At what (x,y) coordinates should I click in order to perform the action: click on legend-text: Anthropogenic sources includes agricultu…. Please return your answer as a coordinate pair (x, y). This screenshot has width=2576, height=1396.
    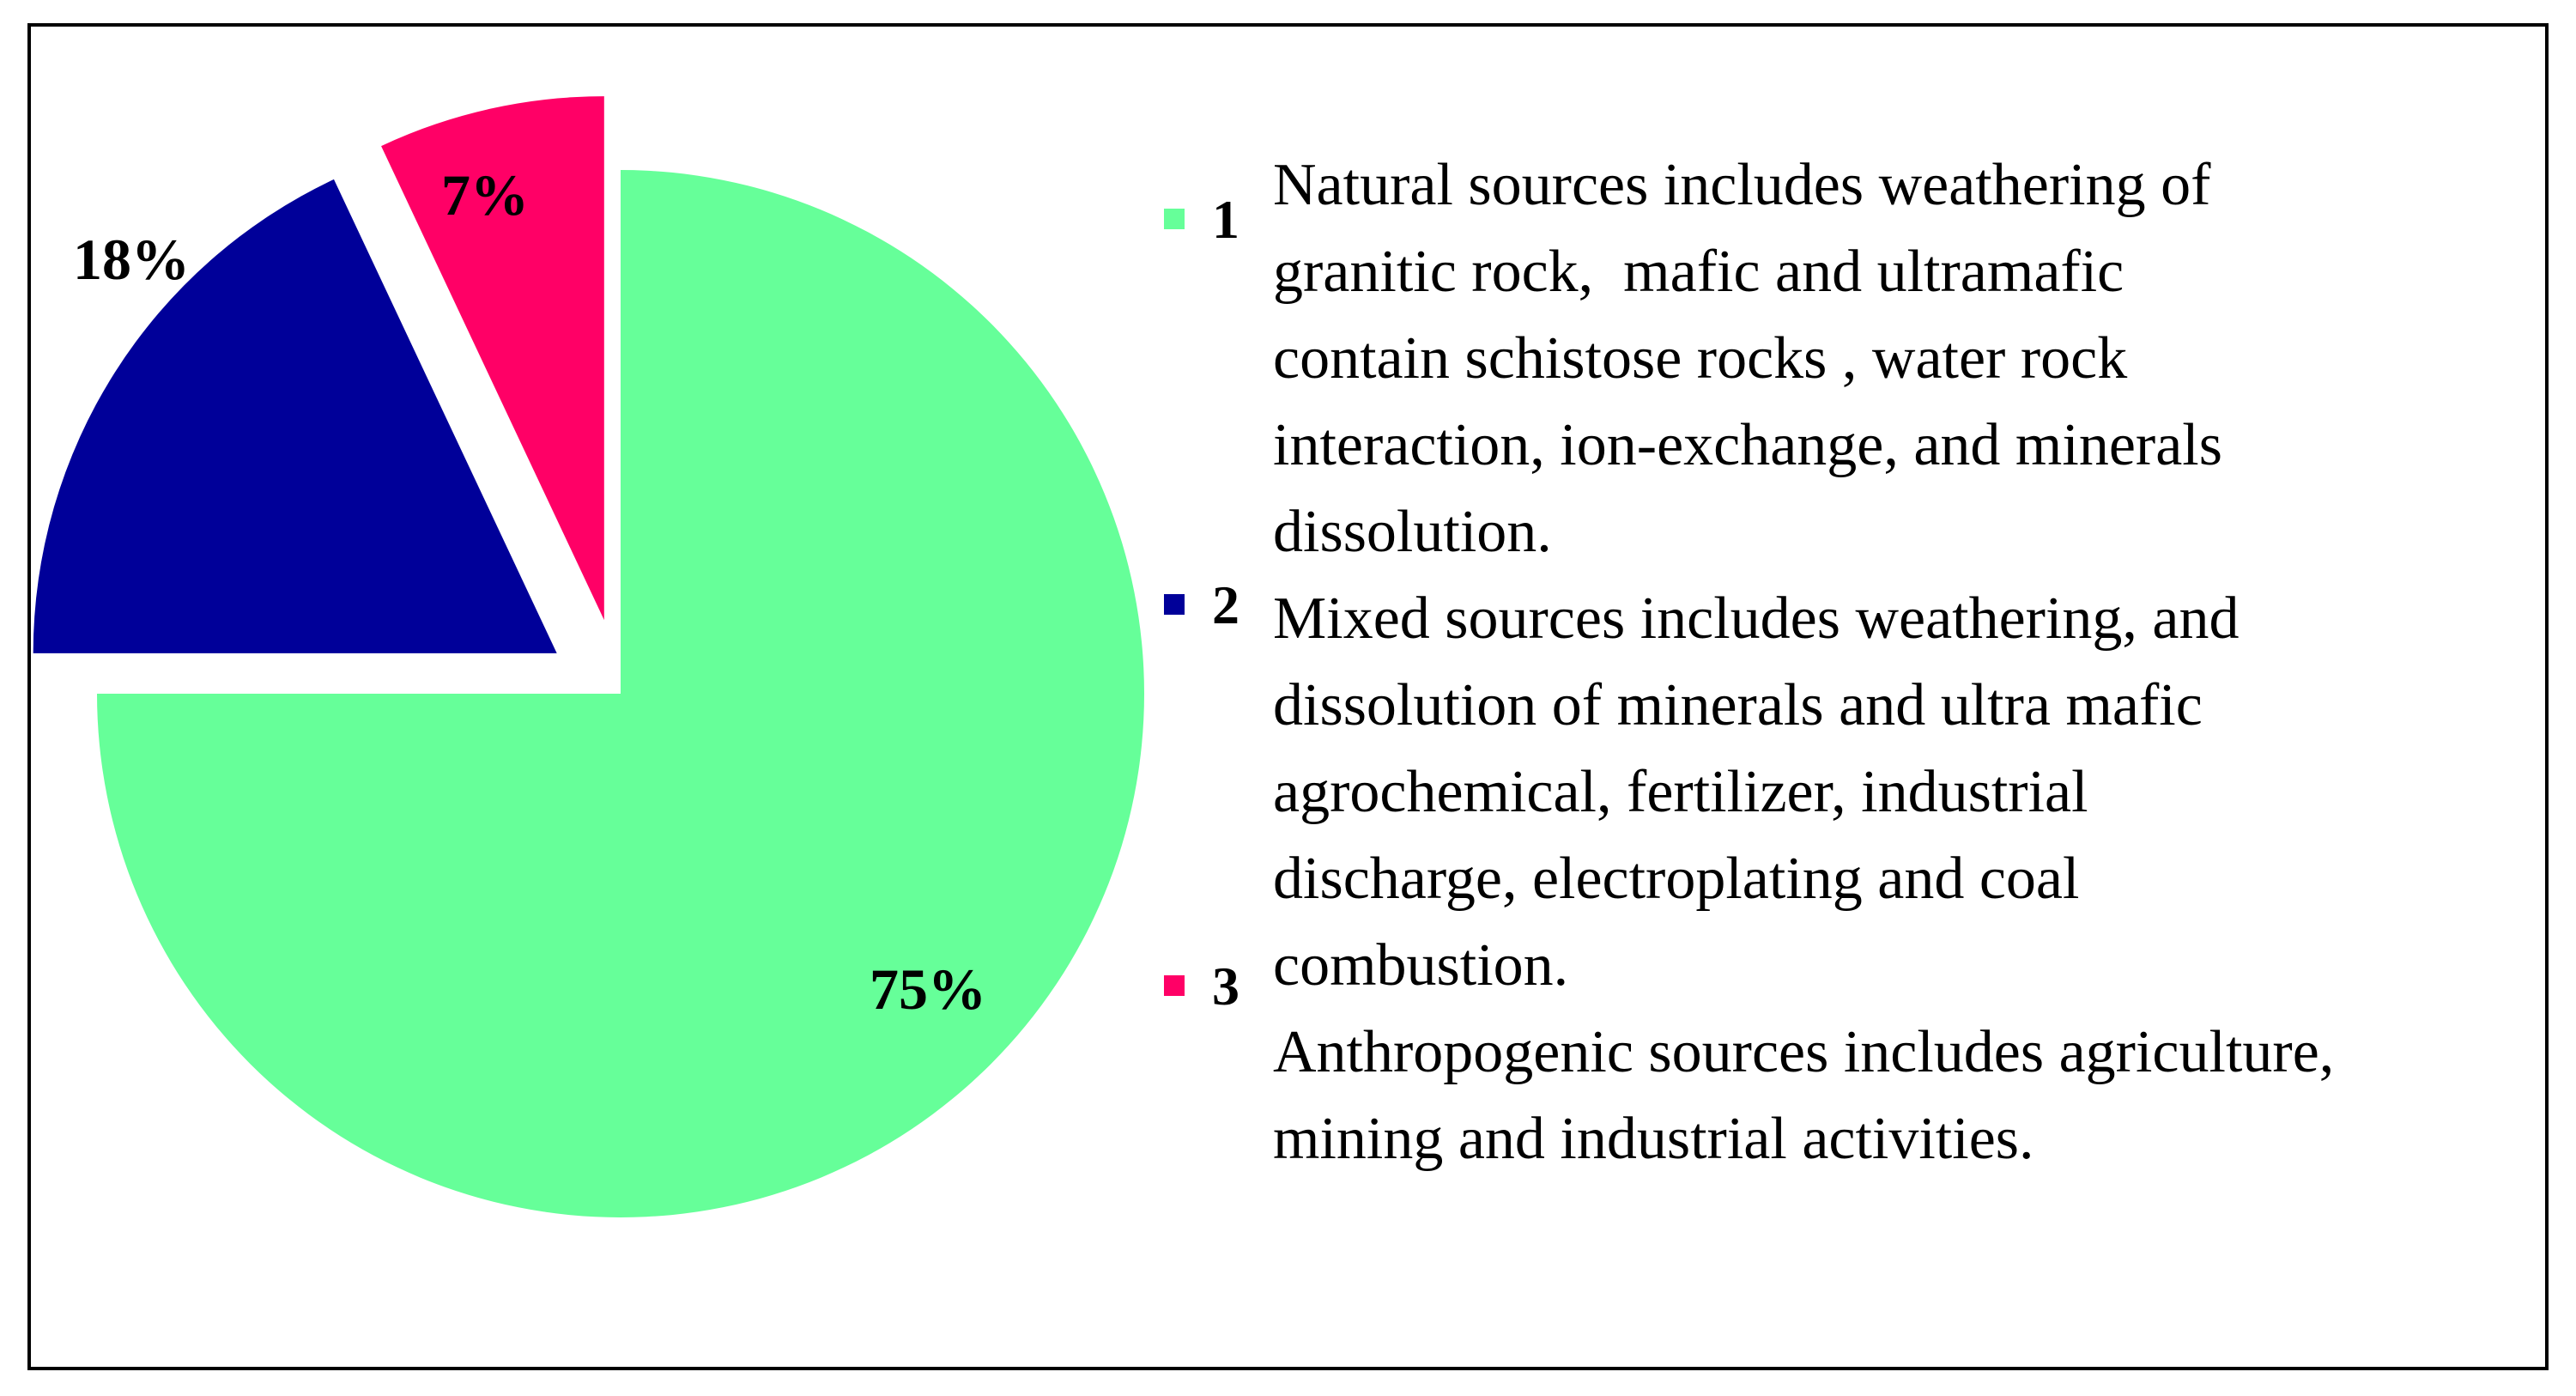
    Looking at the image, I should click on (1803, 1052).